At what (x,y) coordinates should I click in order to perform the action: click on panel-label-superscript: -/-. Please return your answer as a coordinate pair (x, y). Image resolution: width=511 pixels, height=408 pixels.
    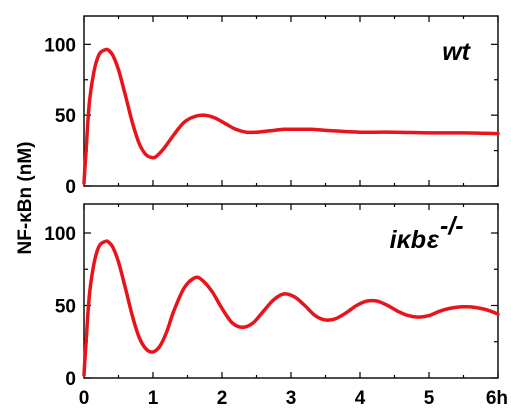
    Looking at the image, I should click on (452, 226).